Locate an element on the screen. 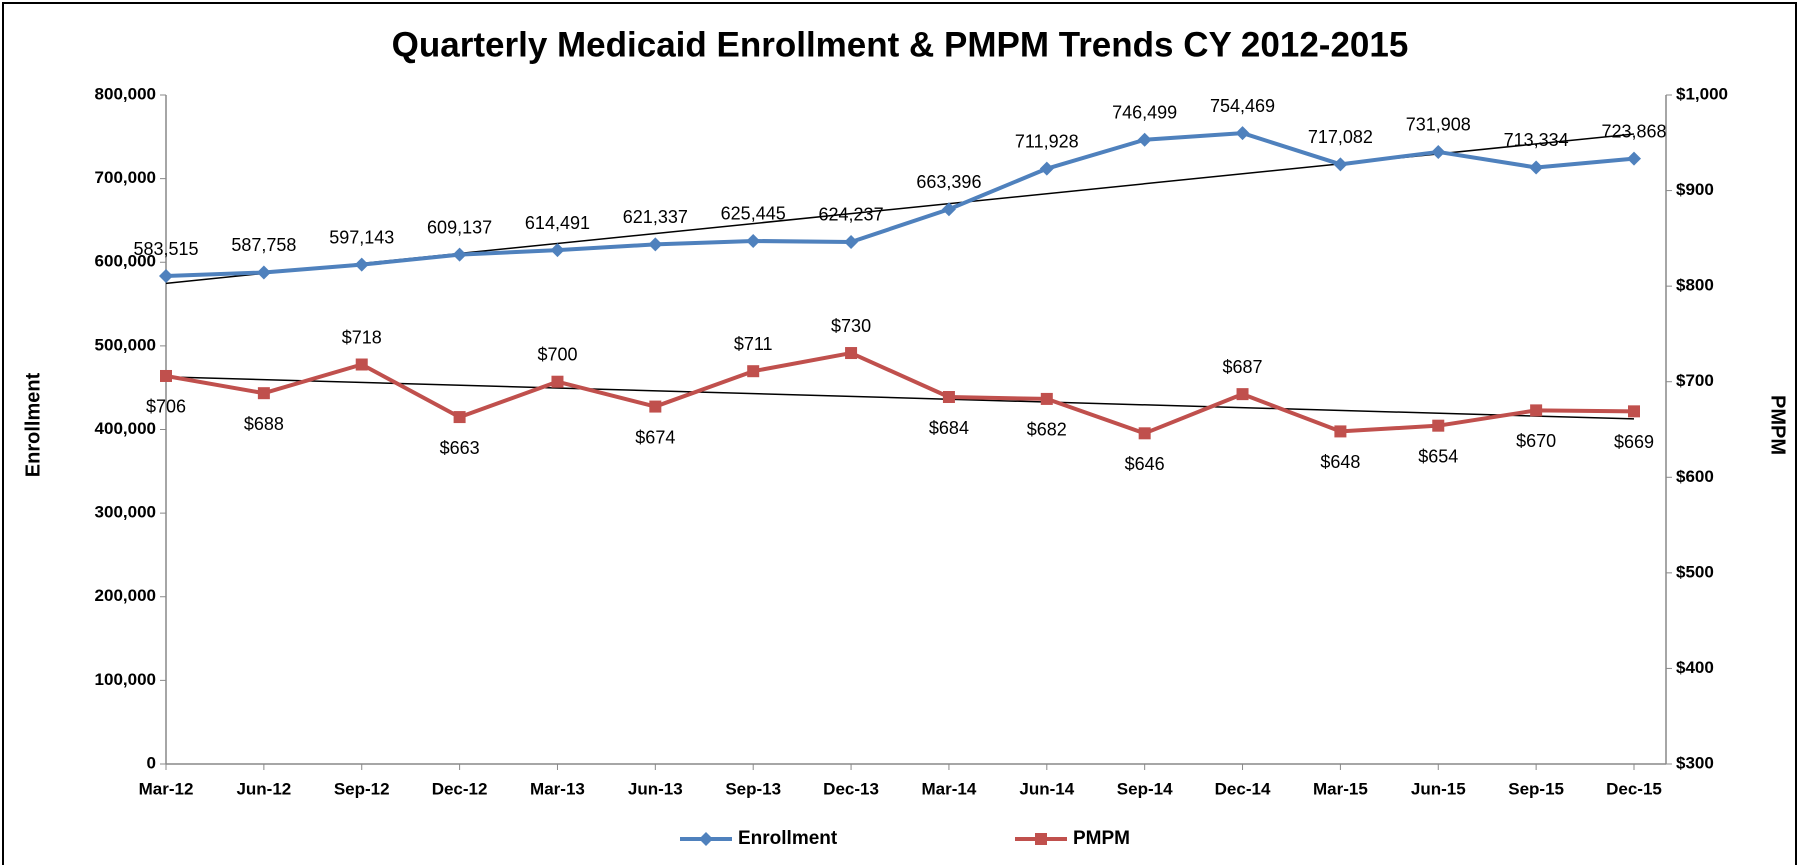 This screenshot has width=1799, height=865. x-tick-label: Mar-12 is located at coordinates (166, 788).